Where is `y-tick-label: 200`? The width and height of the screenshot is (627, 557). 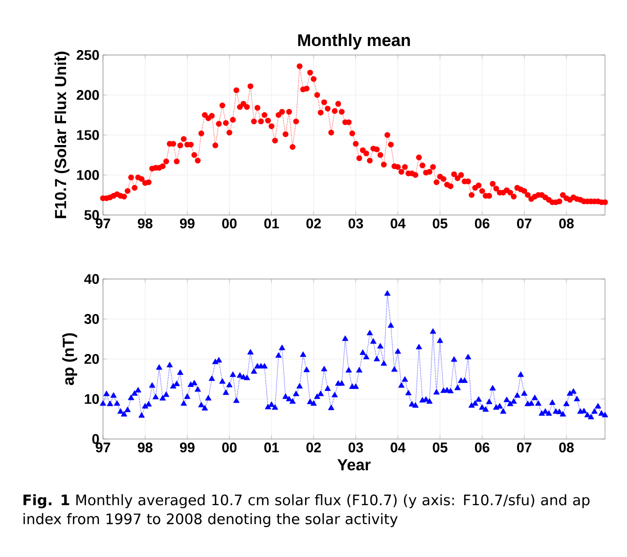 y-tick-label: 200 is located at coordinates (87, 95).